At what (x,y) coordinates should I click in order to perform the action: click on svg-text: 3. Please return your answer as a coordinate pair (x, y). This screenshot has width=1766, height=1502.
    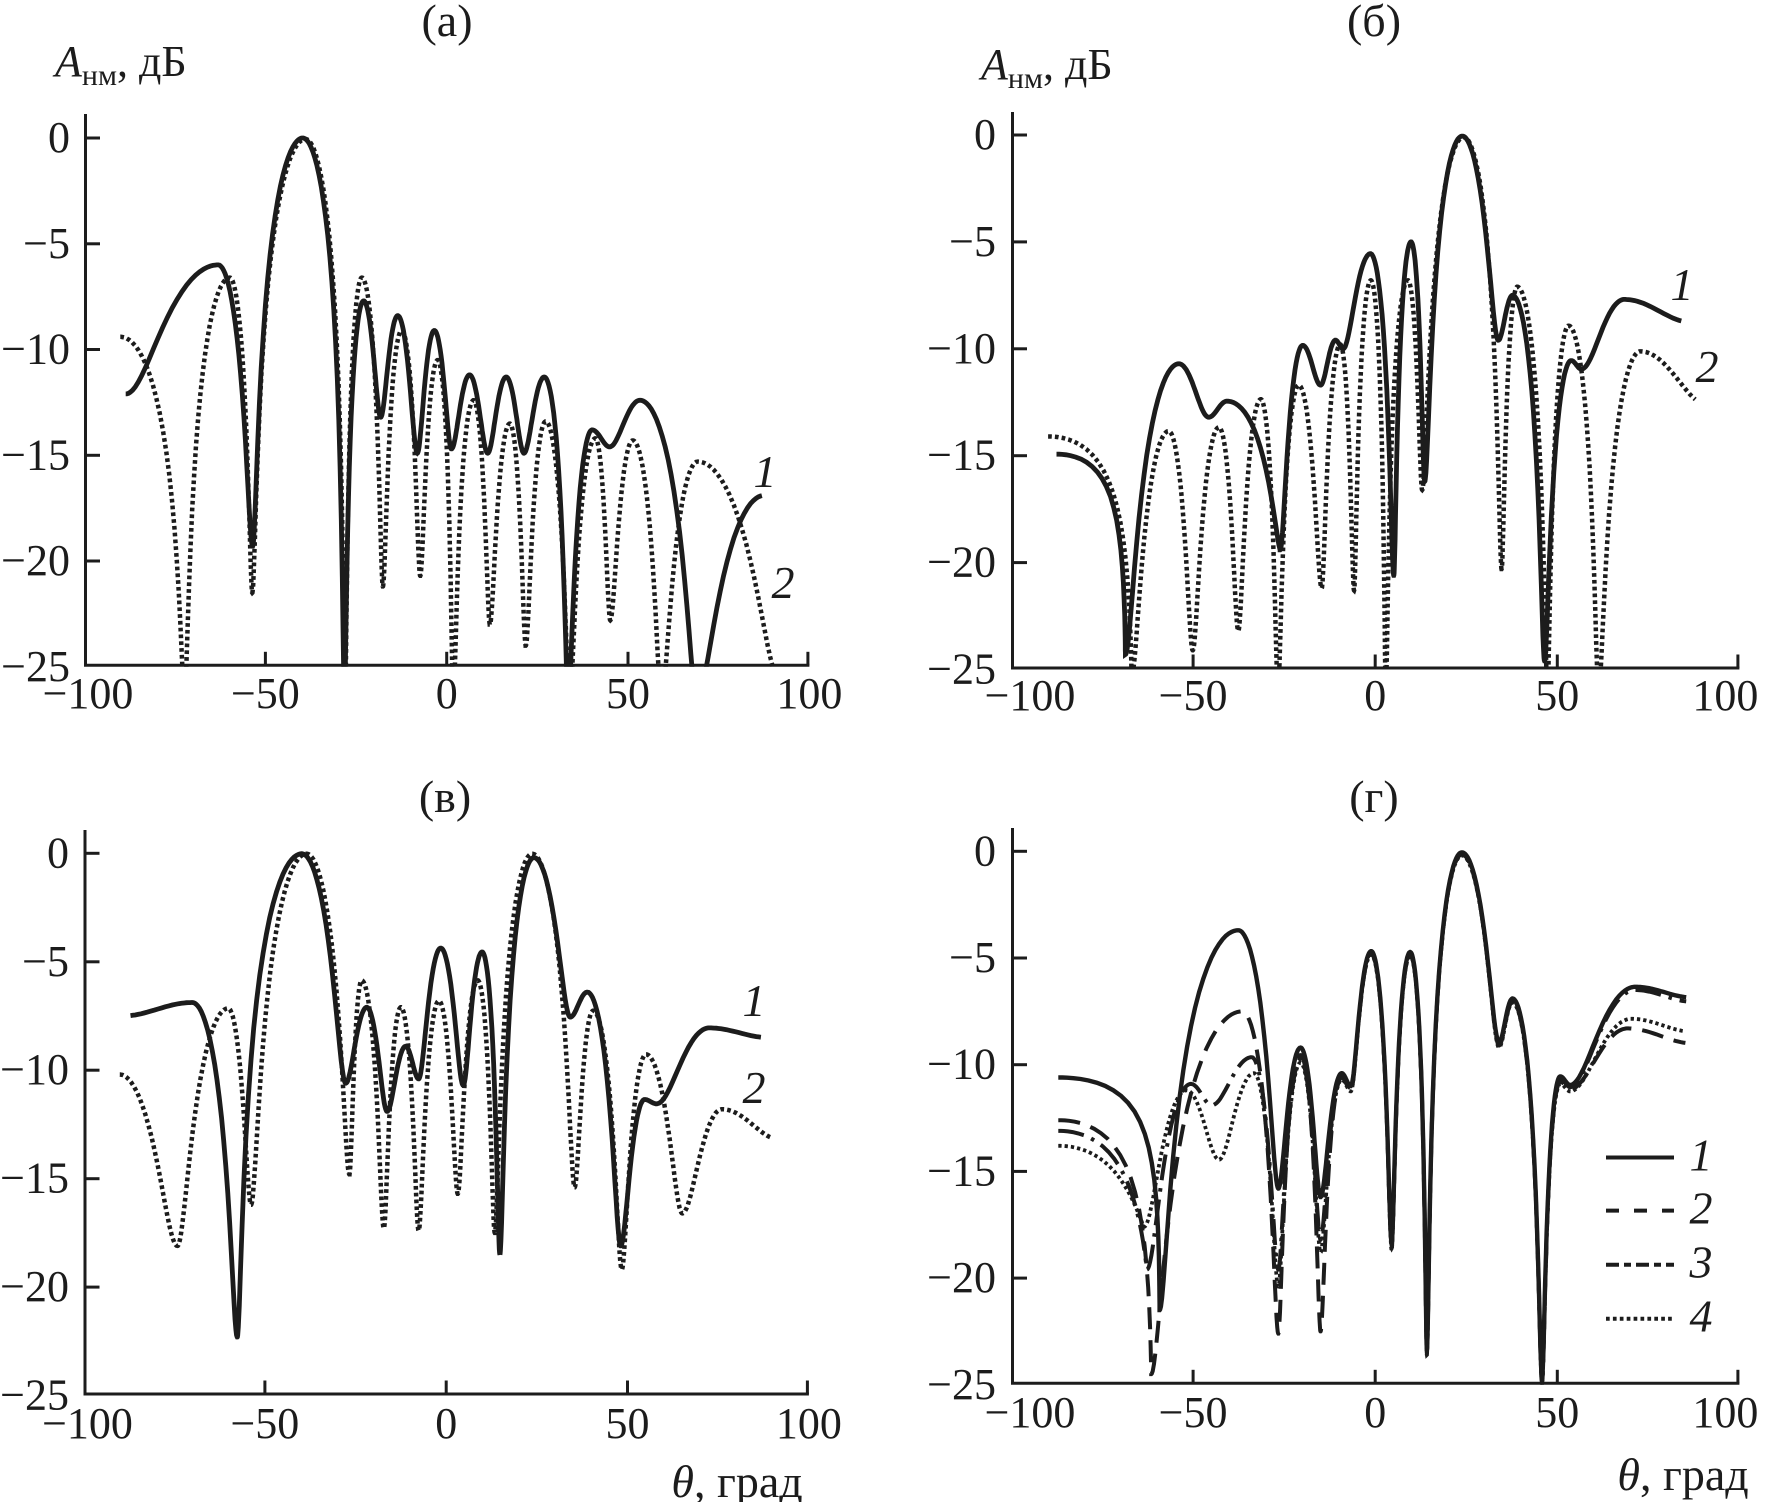
    Looking at the image, I should click on (1701, 1262).